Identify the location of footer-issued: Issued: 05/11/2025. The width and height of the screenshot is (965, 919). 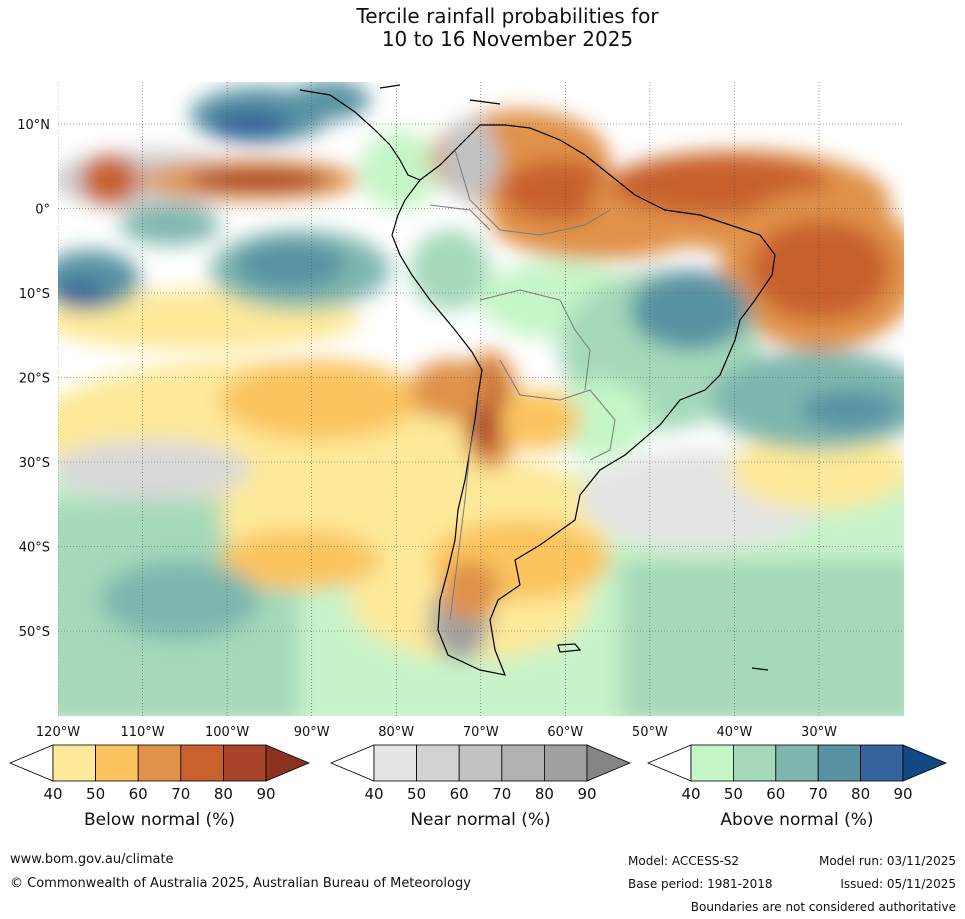
(898, 884).